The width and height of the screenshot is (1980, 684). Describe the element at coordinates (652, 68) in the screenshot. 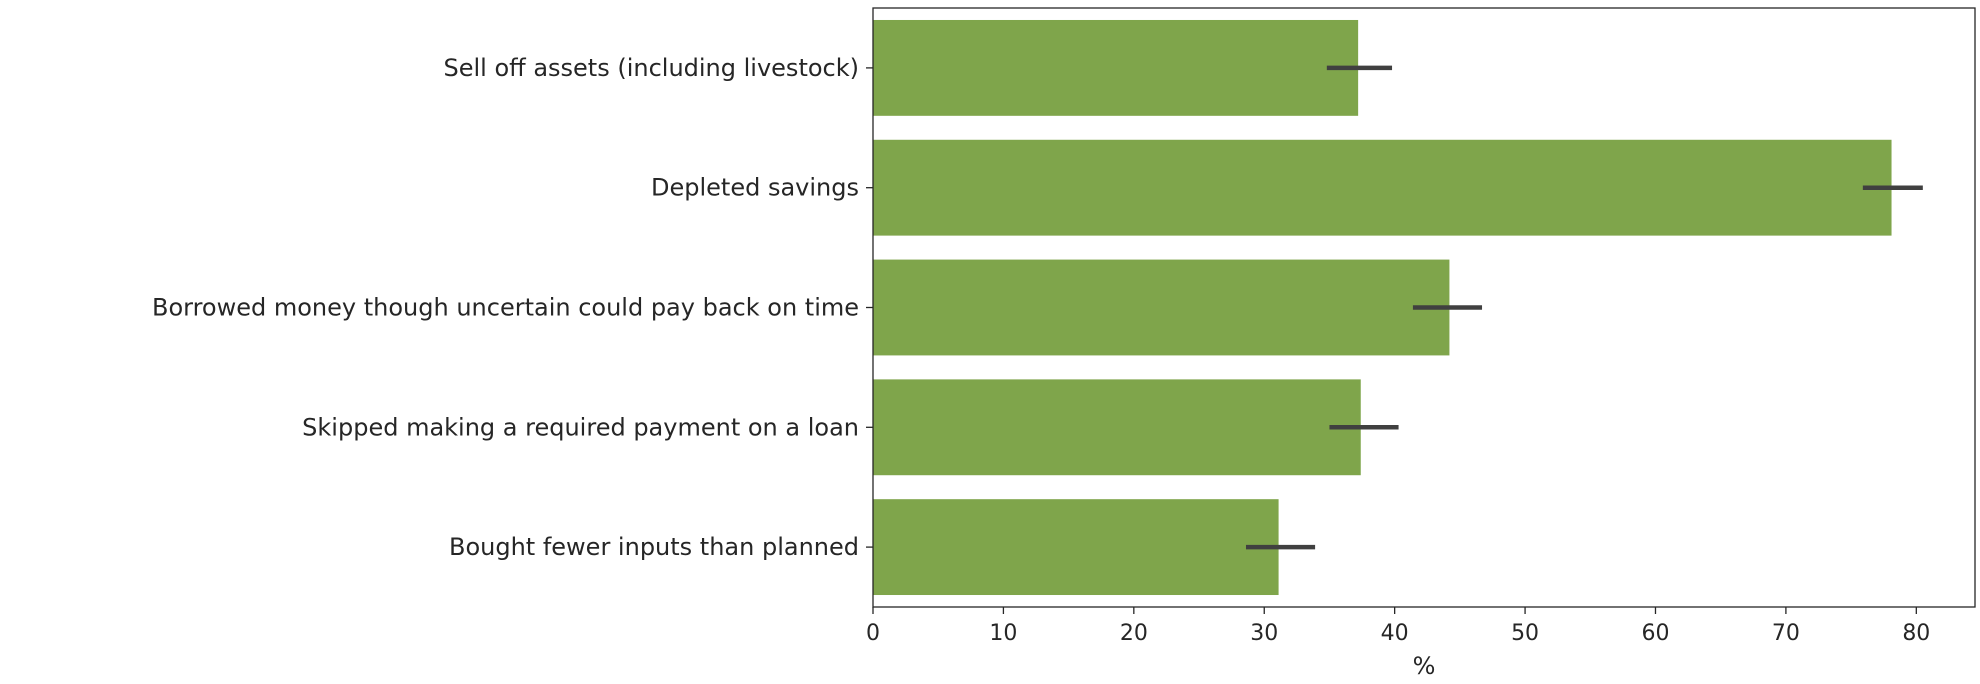

I see `y-tick-label: Sell off assets (including livestock)` at that location.